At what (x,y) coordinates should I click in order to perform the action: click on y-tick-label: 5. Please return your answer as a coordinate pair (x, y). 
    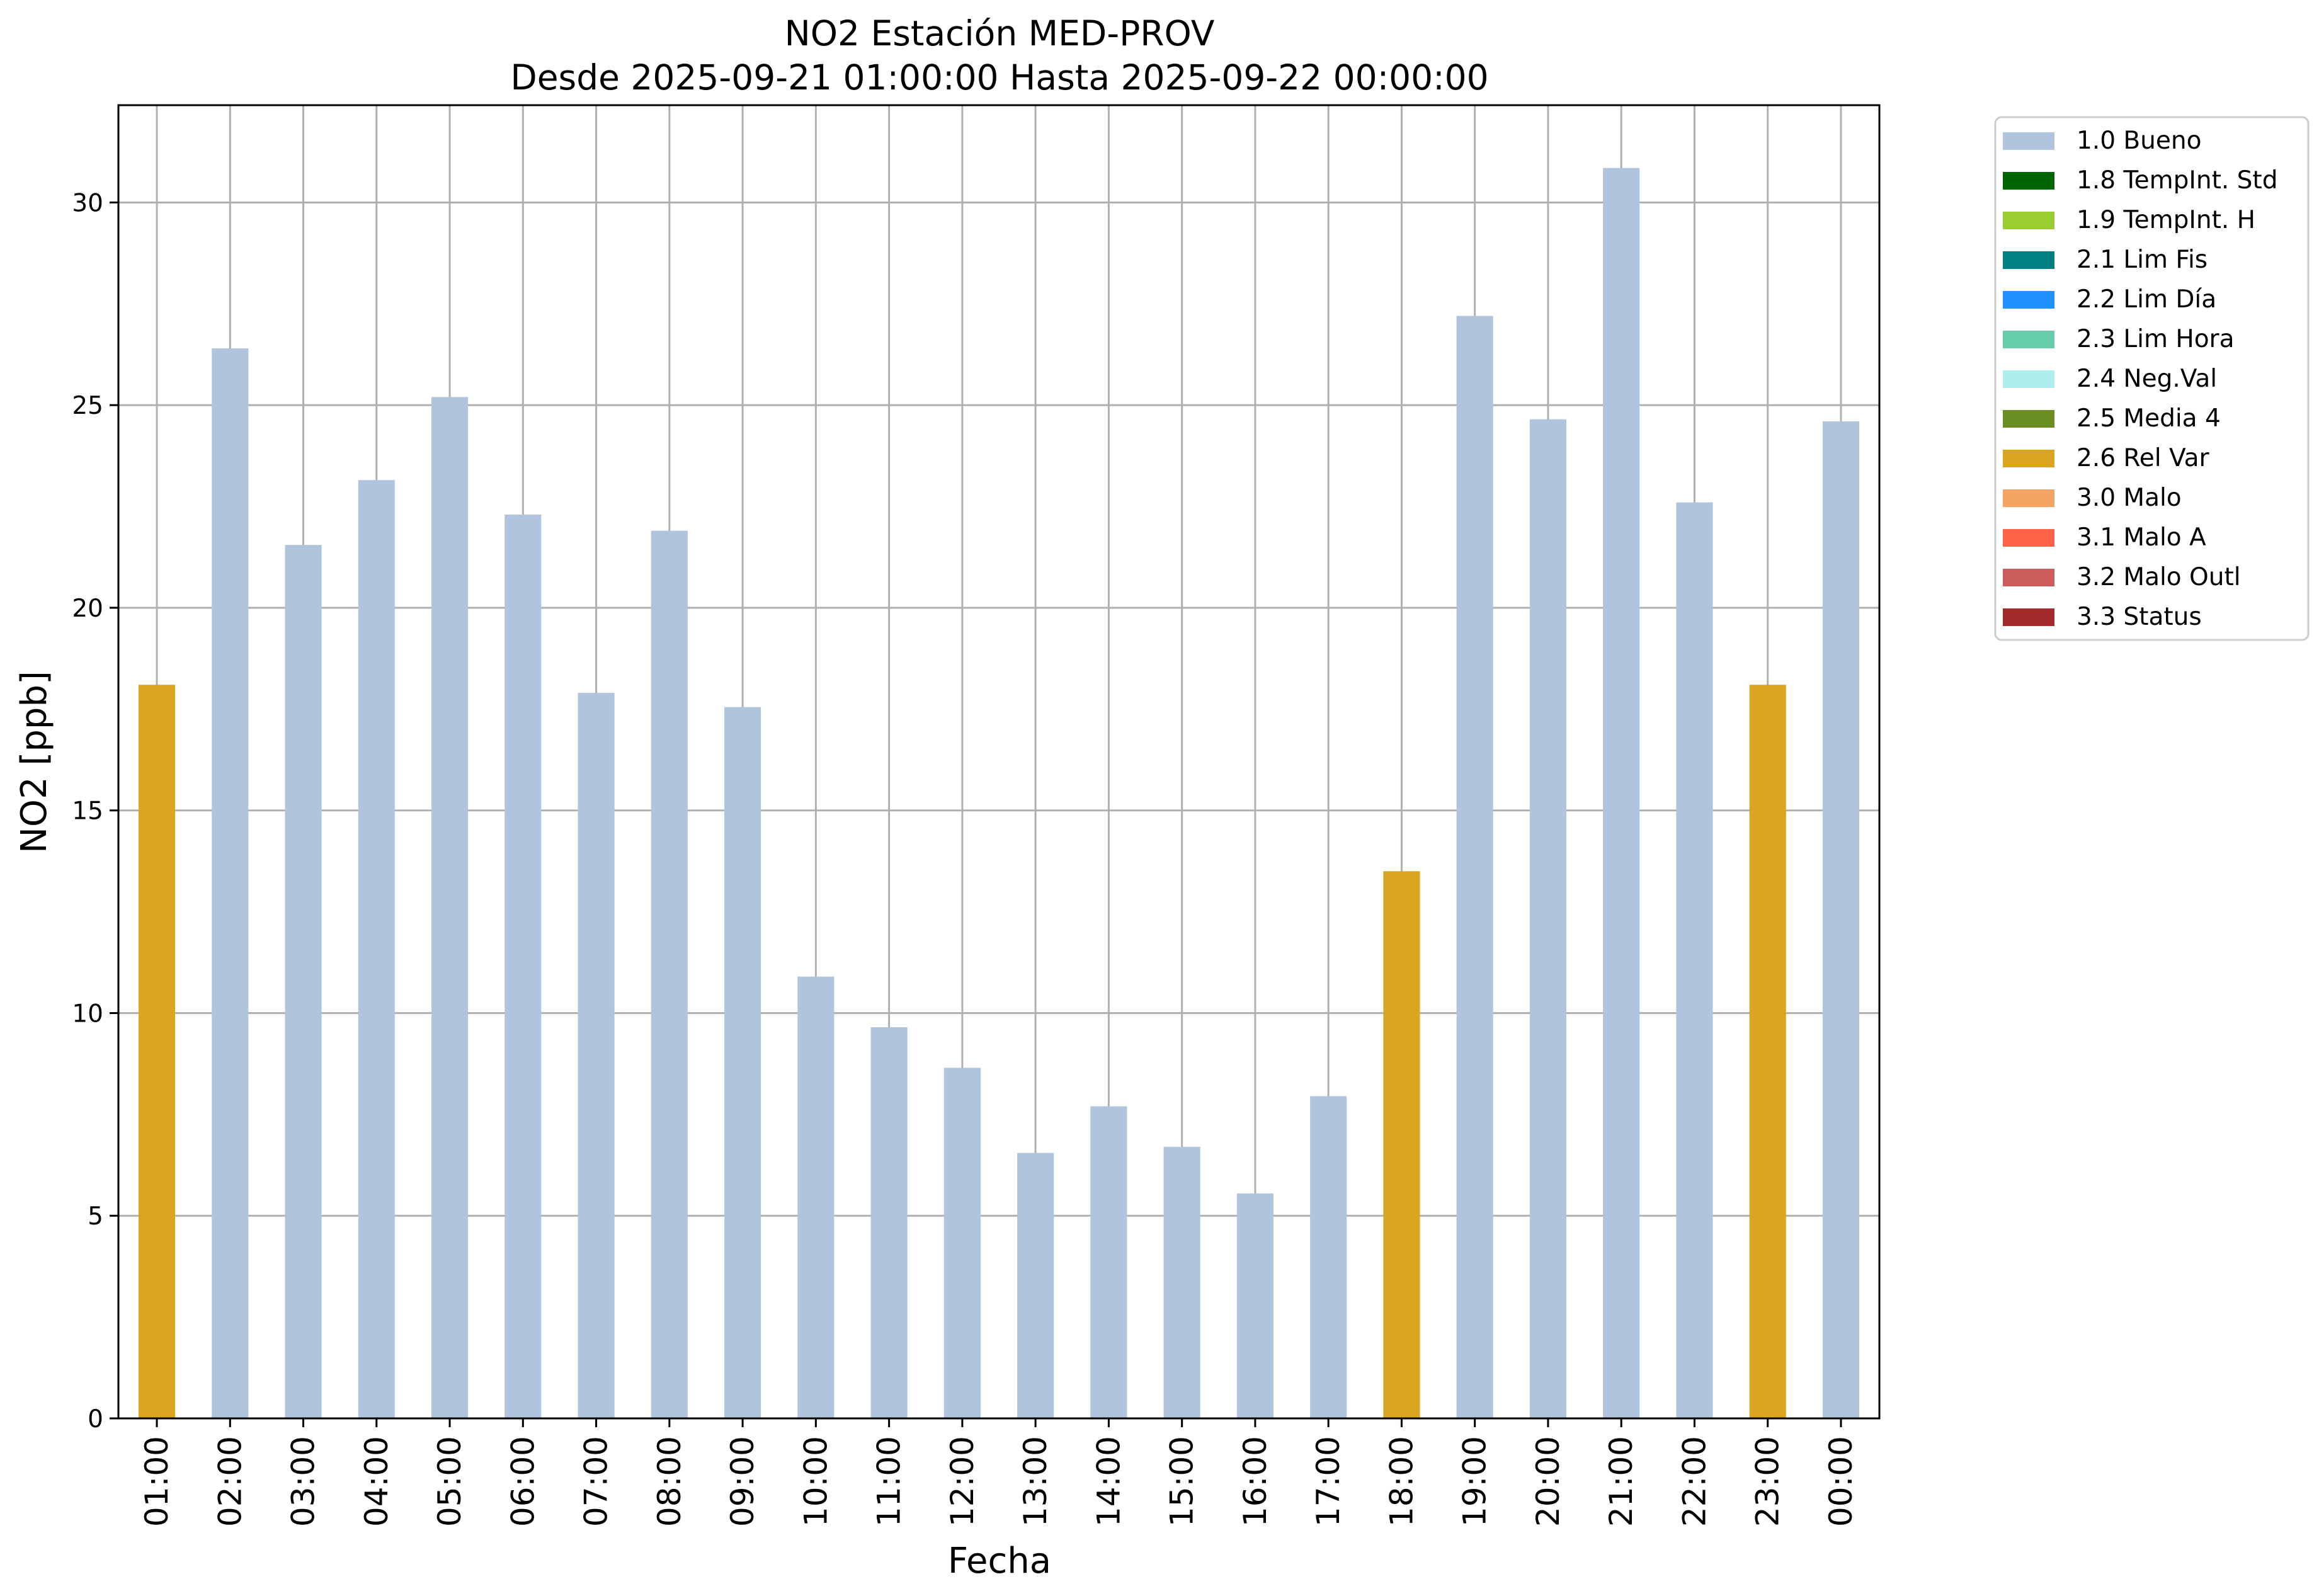
    Looking at the image, I should click on (95, 1216).